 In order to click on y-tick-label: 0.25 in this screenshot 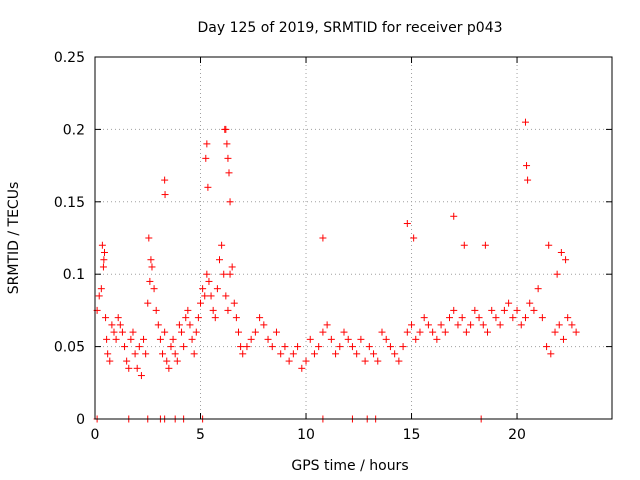, I will do `click(69, 58)`.